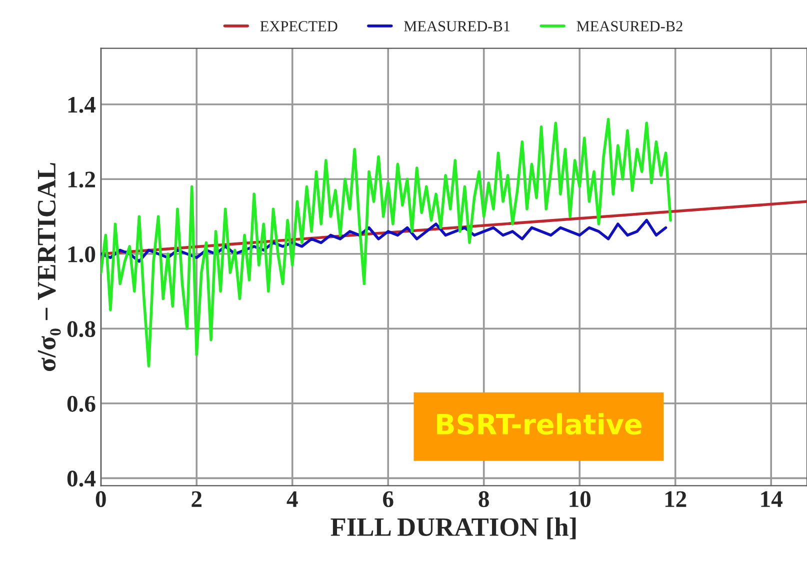  I want to click on y-tick-label: 0.4, so click(81, 478).